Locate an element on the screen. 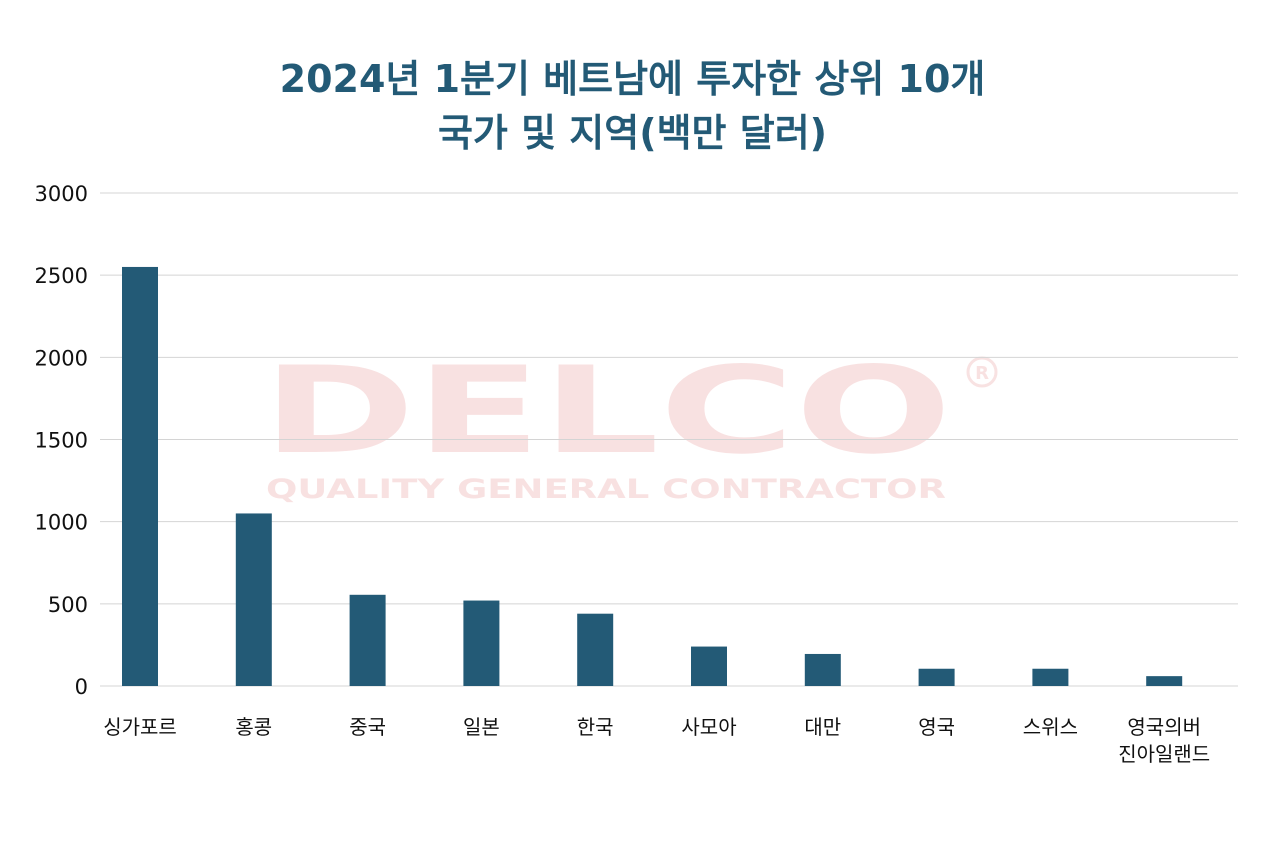 The height and width of the screenshot is (853, 1280). x-category-label: 영국의버 is located at coordinates (1164, 727).